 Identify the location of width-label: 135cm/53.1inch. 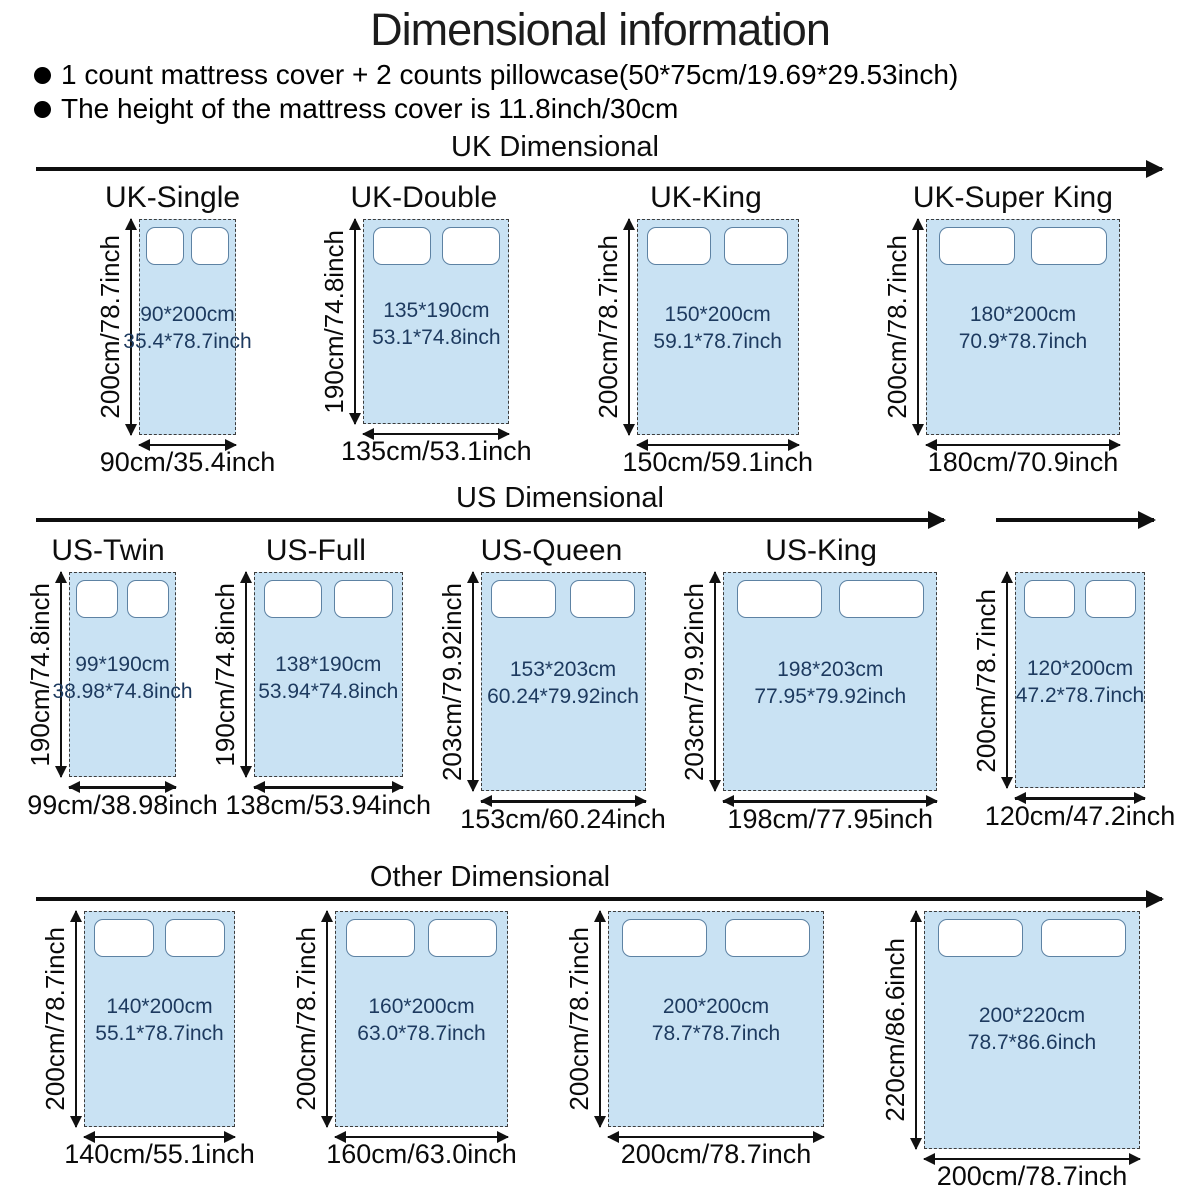
(436, 451).